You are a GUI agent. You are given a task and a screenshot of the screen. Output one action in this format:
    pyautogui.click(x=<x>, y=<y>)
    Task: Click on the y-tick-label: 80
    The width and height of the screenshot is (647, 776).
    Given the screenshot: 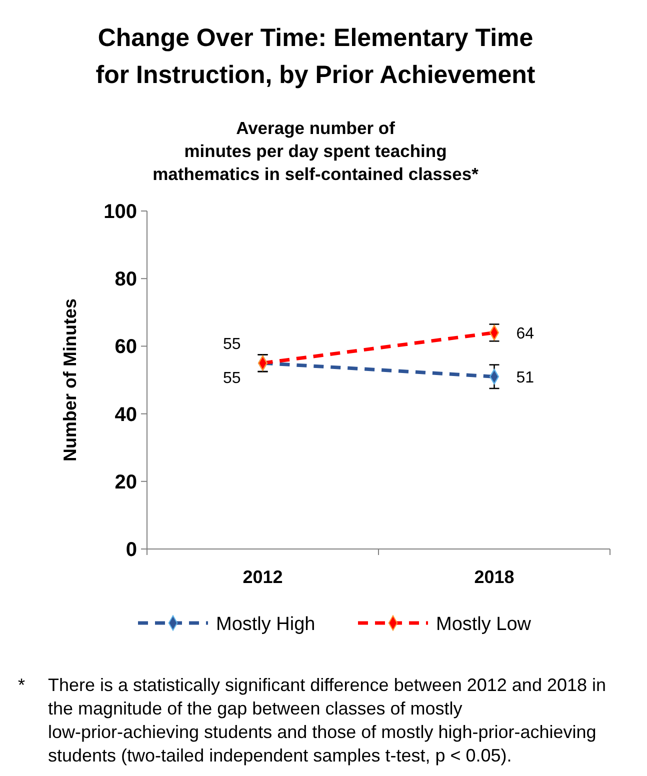 What is the action you would take?
    pyautogui.click(x=125, y=279)
    